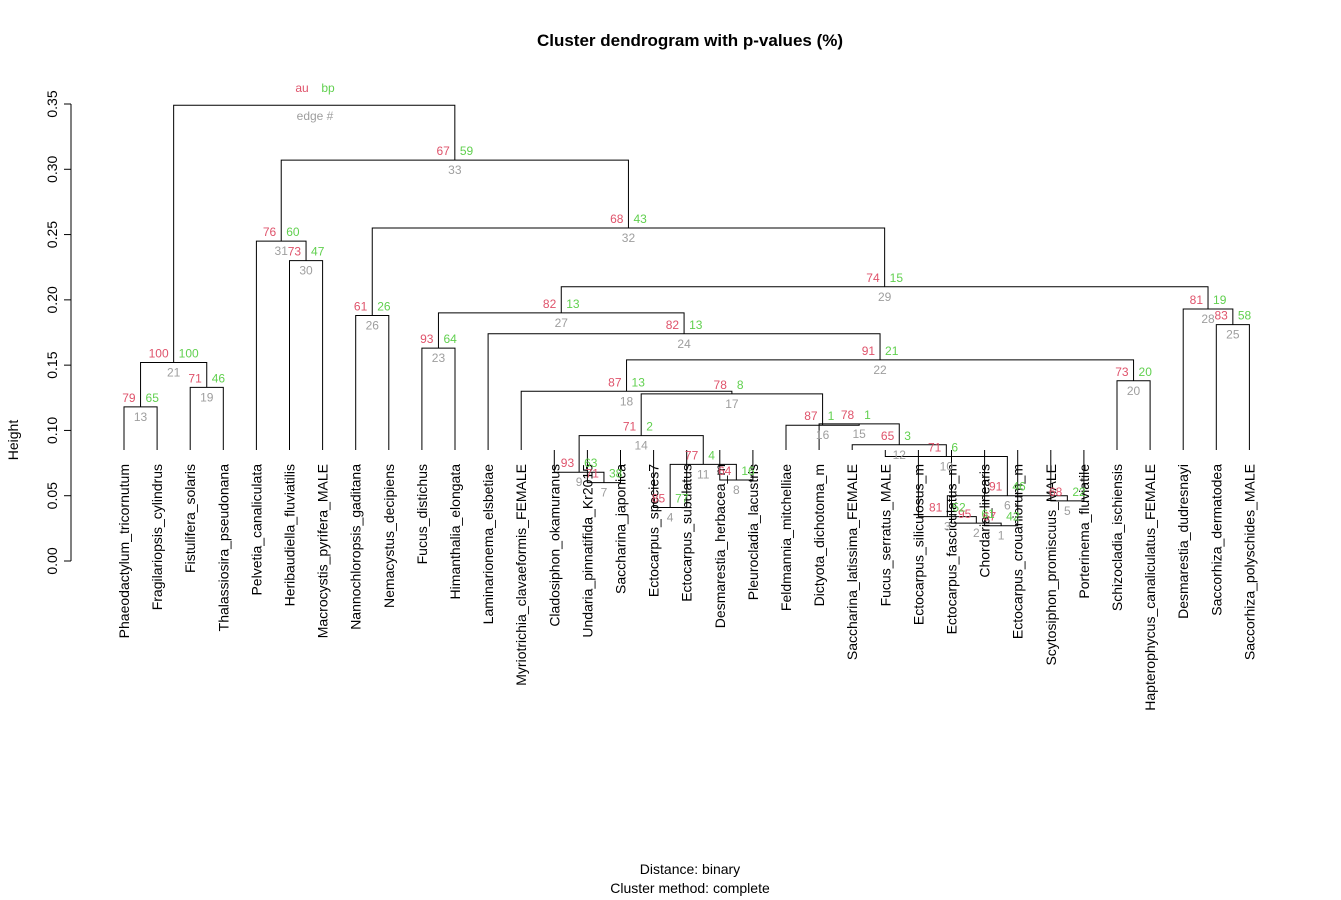  Describe the element at coordinates (721, 385) in the screenshot. I see `au-pvalue: 78` at that location.